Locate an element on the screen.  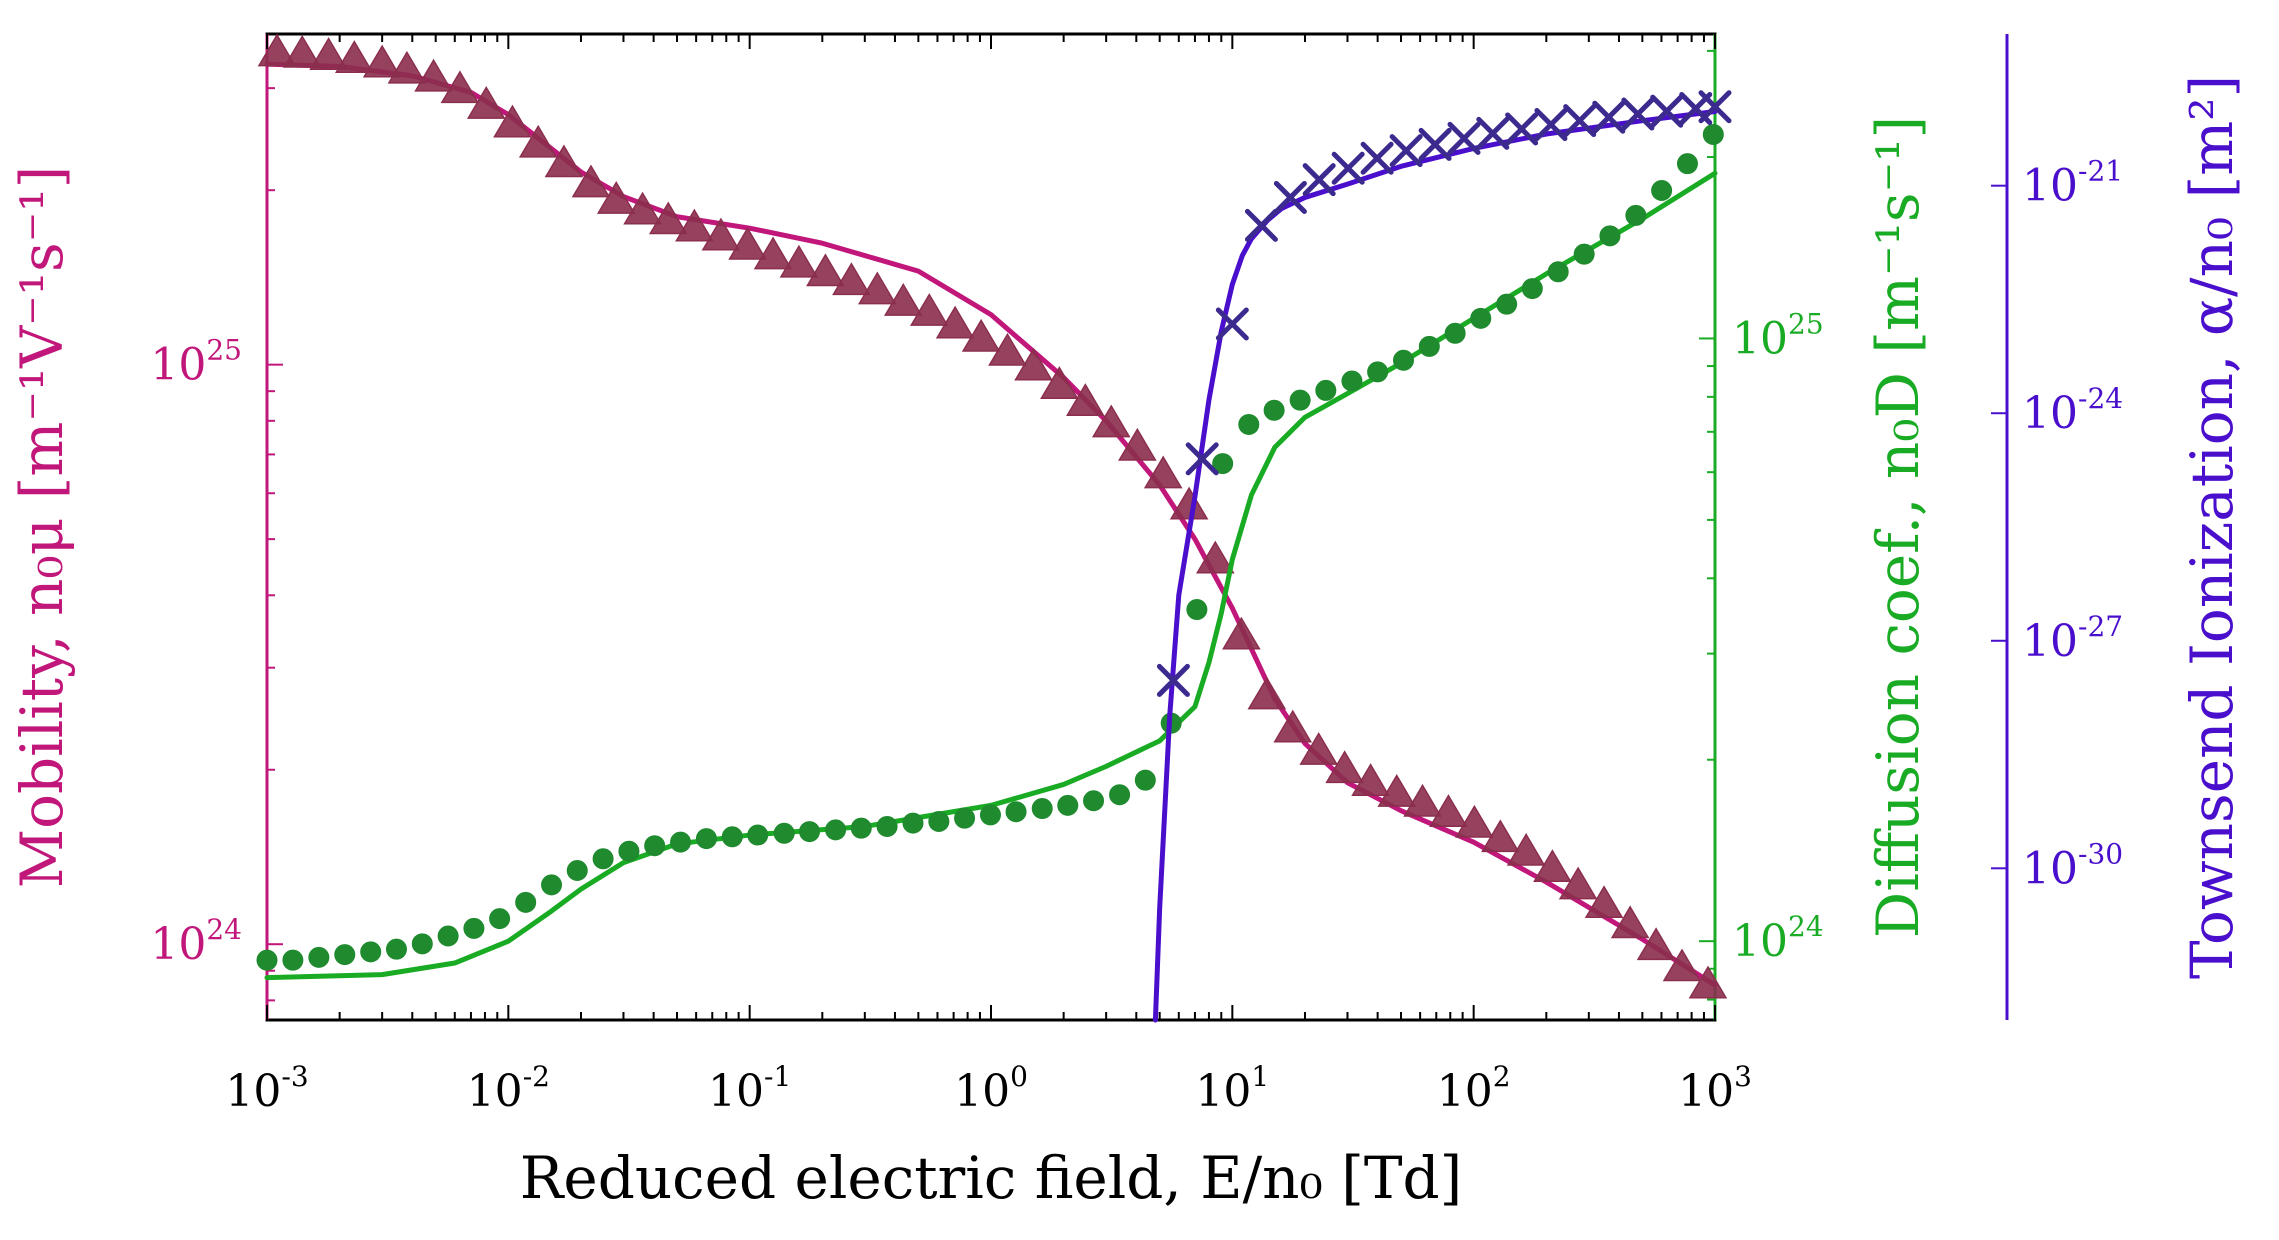
x-tick-label-exp: 3 is located at coordinates (1743, 1076).